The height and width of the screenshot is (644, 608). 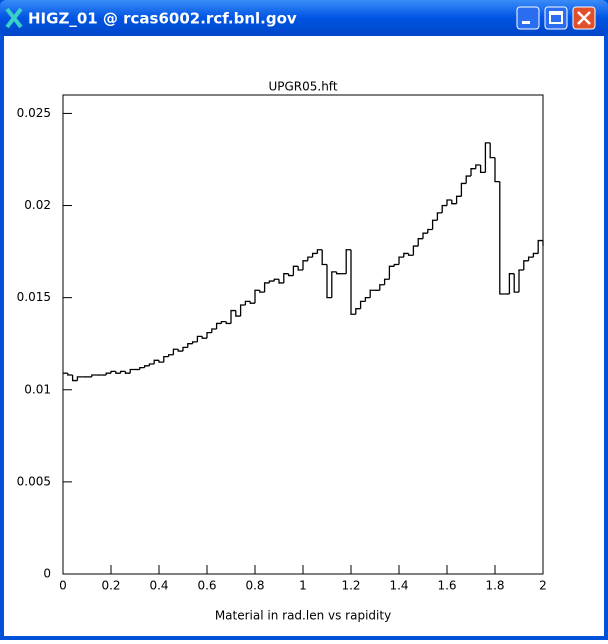 What do you see at coordinates (446, 586) in the screenshot?
I see `x-tick-label: 1.6` at bounding box center [446, 586].